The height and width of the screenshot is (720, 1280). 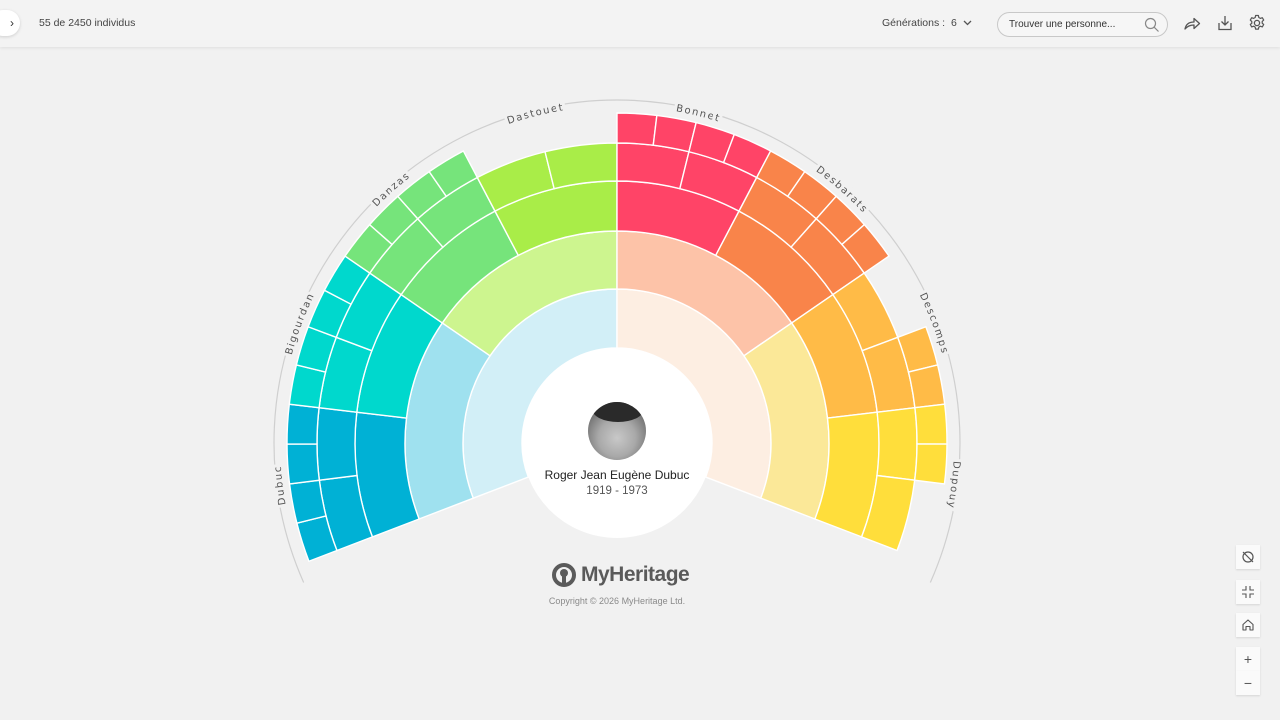 I want to click on home-icon, so click(x=1248, y=625).